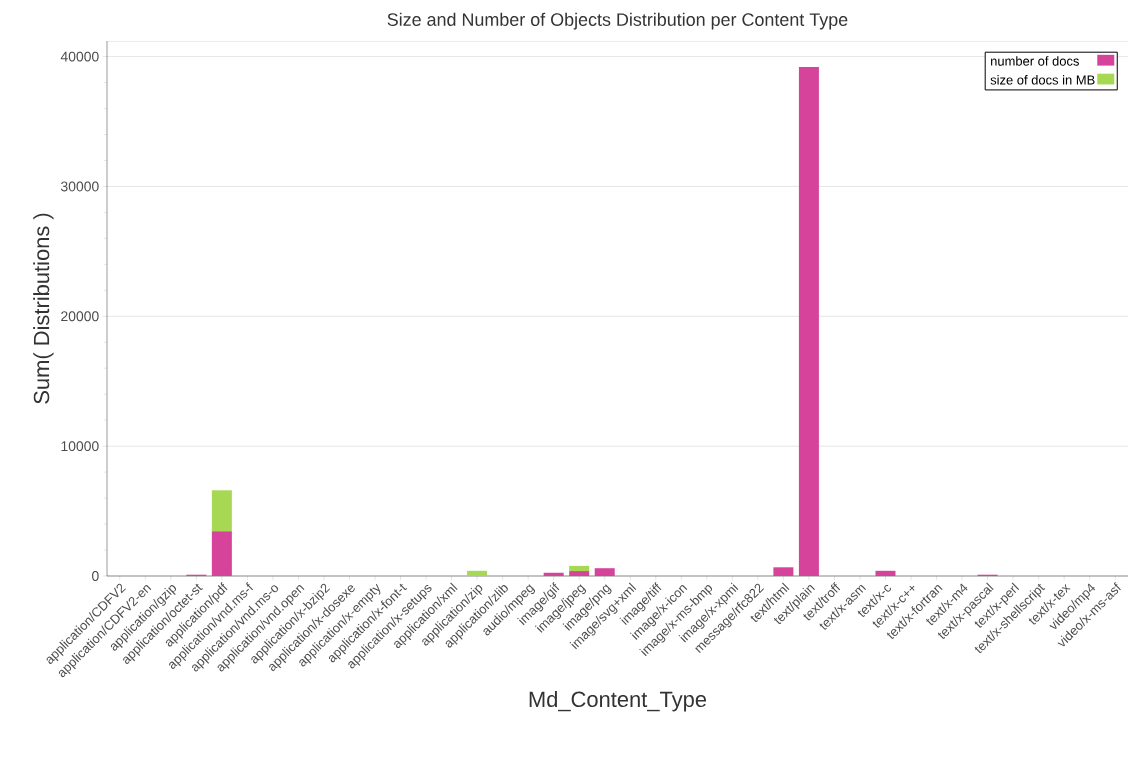 This screenshot has width=1128, height=771. Describe the element at coordinates (617, 21) in the screenshot. I see `chart-title: Size and Number of Objects Distribution per Content Type` at that location.